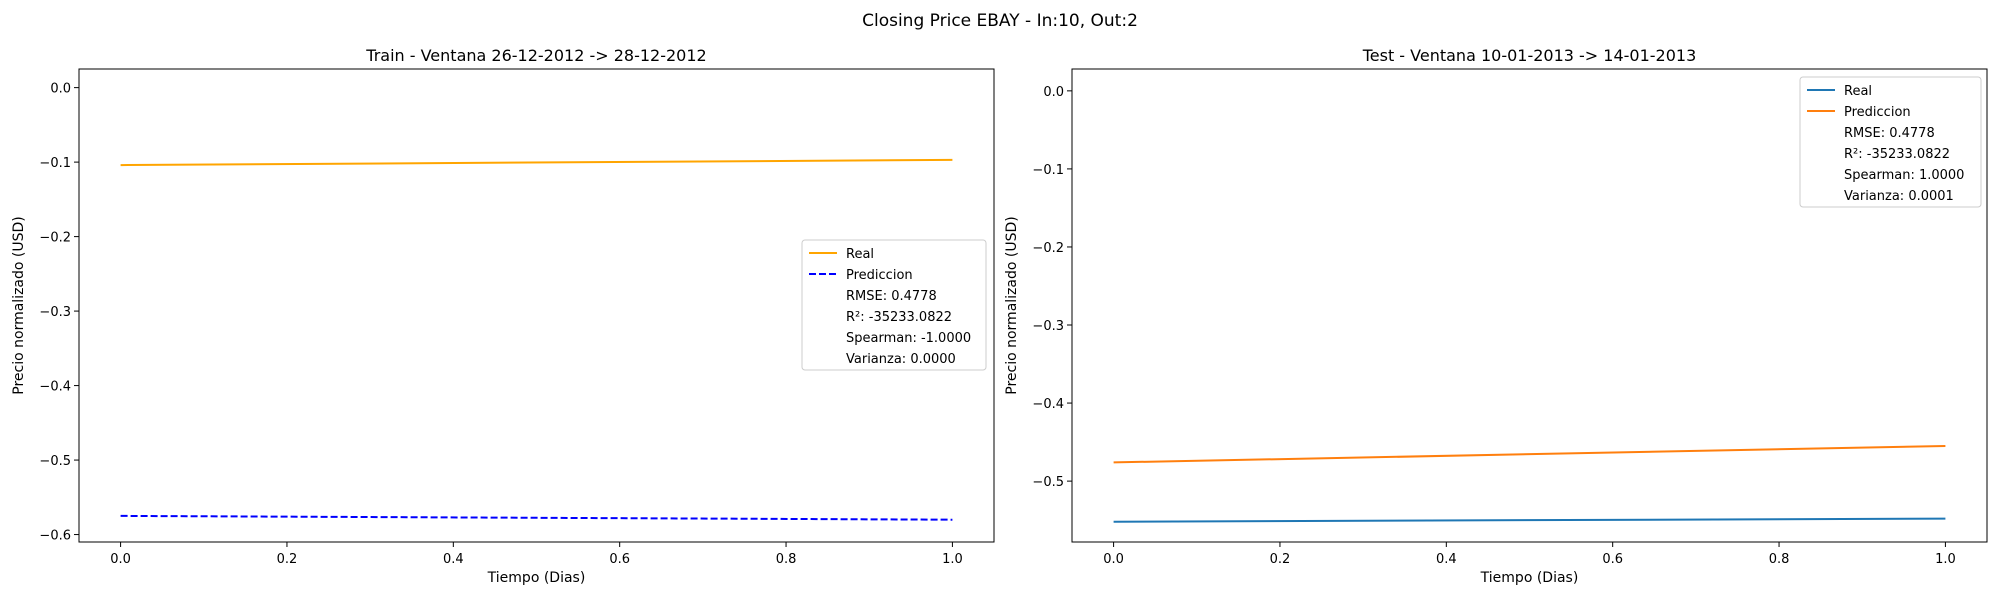 This screenshot has height=600, width=2000. I want to click on figure-suptitle: Closing Price EBAY - In:10, Out:2, so click(1000, 21).